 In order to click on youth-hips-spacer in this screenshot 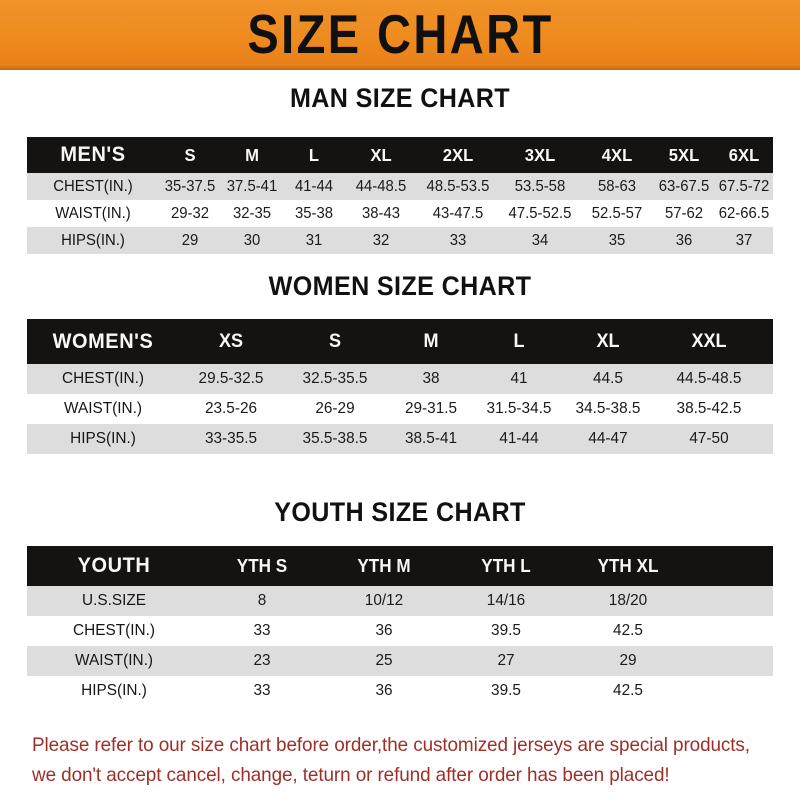, I will do `click(731, 691)`.